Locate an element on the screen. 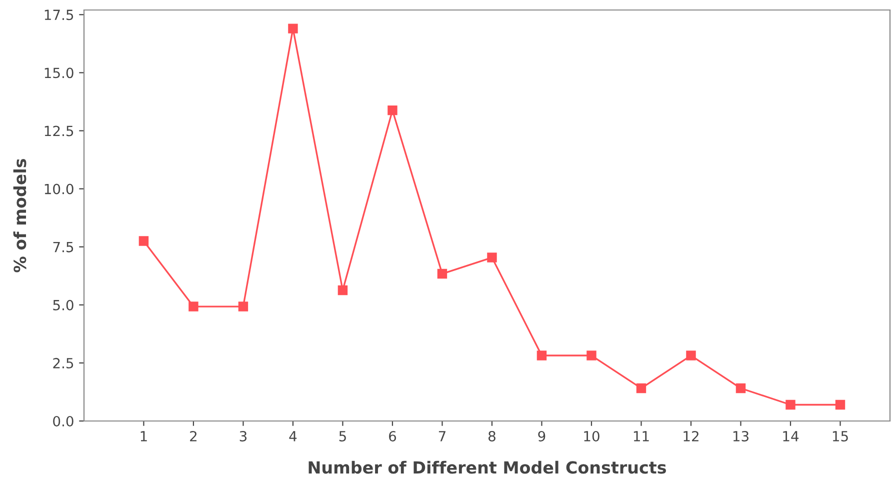 This screenshot has height=487, width=893. x-tick-label: 5 is located at coordinates (342, 436).